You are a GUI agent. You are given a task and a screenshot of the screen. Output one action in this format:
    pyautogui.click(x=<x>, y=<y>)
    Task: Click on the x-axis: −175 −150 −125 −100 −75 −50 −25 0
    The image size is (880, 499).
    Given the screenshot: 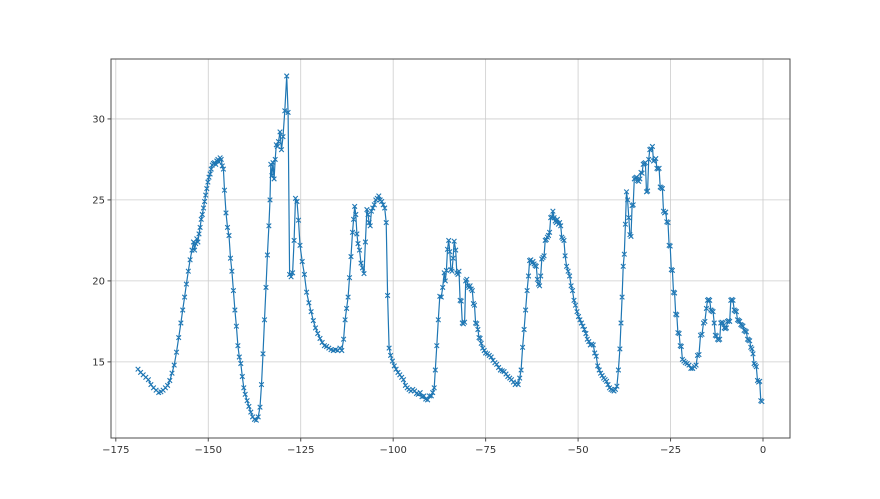 What is the action you would take?
    pyautogui.click(x=434, y=447)
    